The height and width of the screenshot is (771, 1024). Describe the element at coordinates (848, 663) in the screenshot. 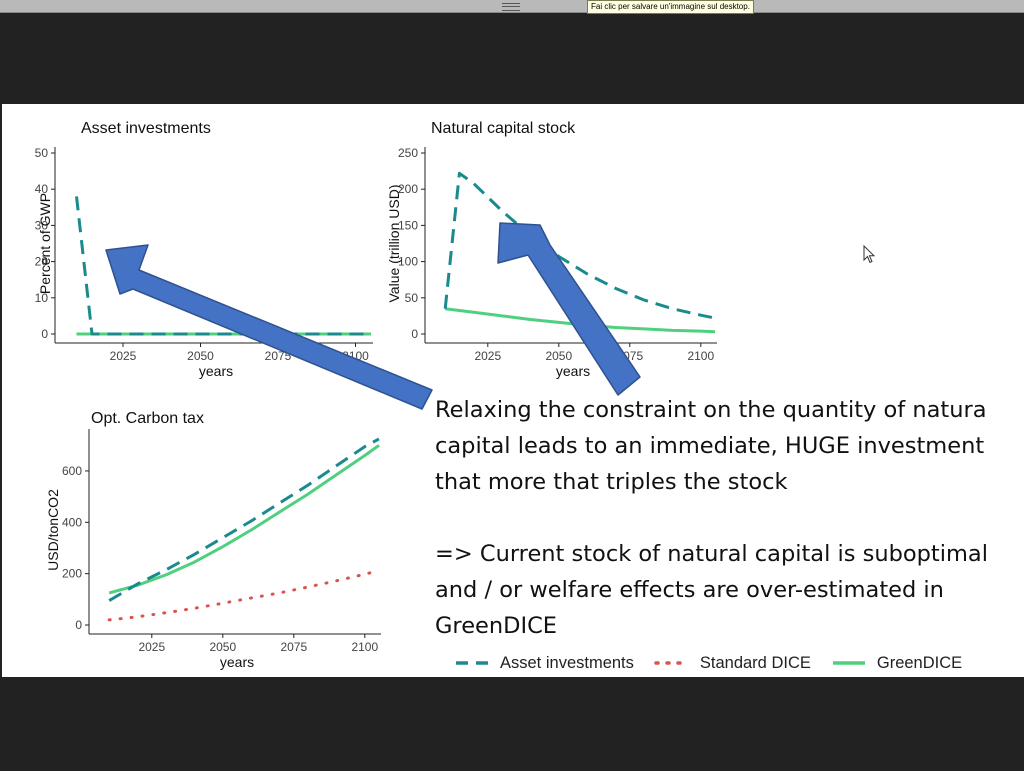

I see `legend-key-solid` at that location.